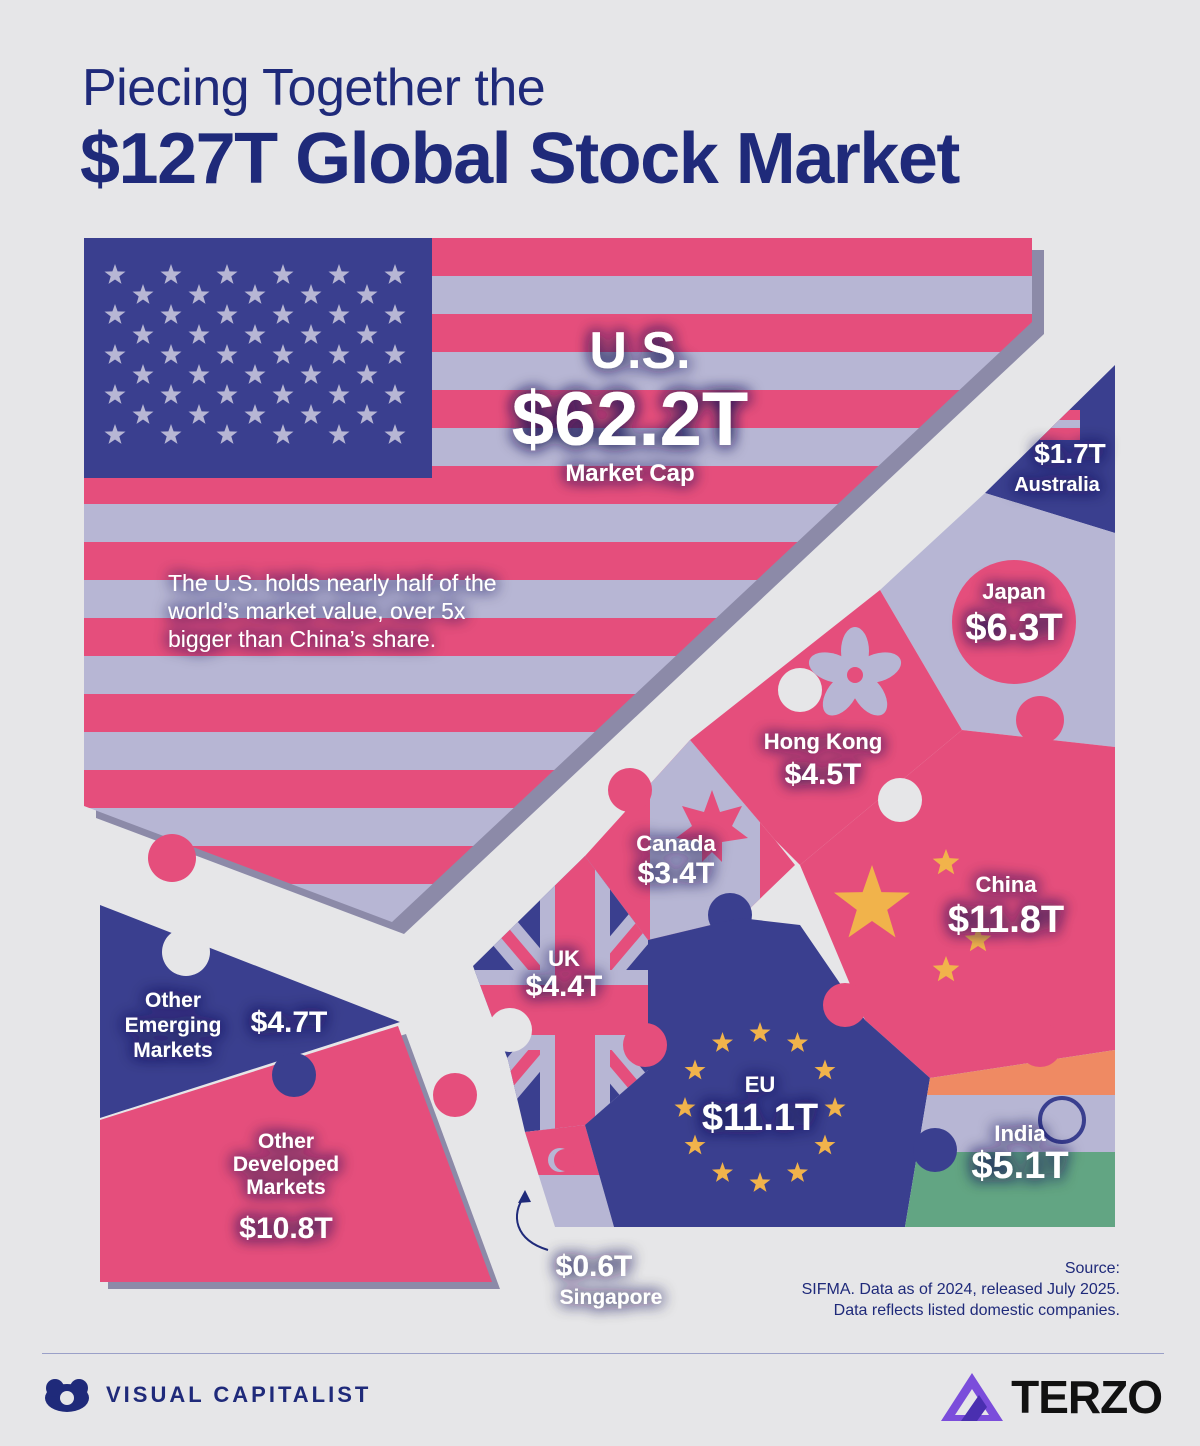 Image resolution: width=1200 pixels, height=1446 pixels. I want to click on label-canada-value: $3.4T, so click(676, 873).